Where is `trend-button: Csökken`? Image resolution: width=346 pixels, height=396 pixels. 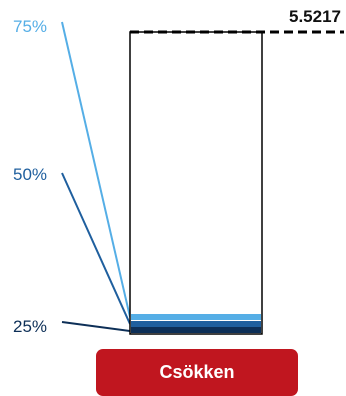
trend-button: Csökken is located at coordinates (197, 372).